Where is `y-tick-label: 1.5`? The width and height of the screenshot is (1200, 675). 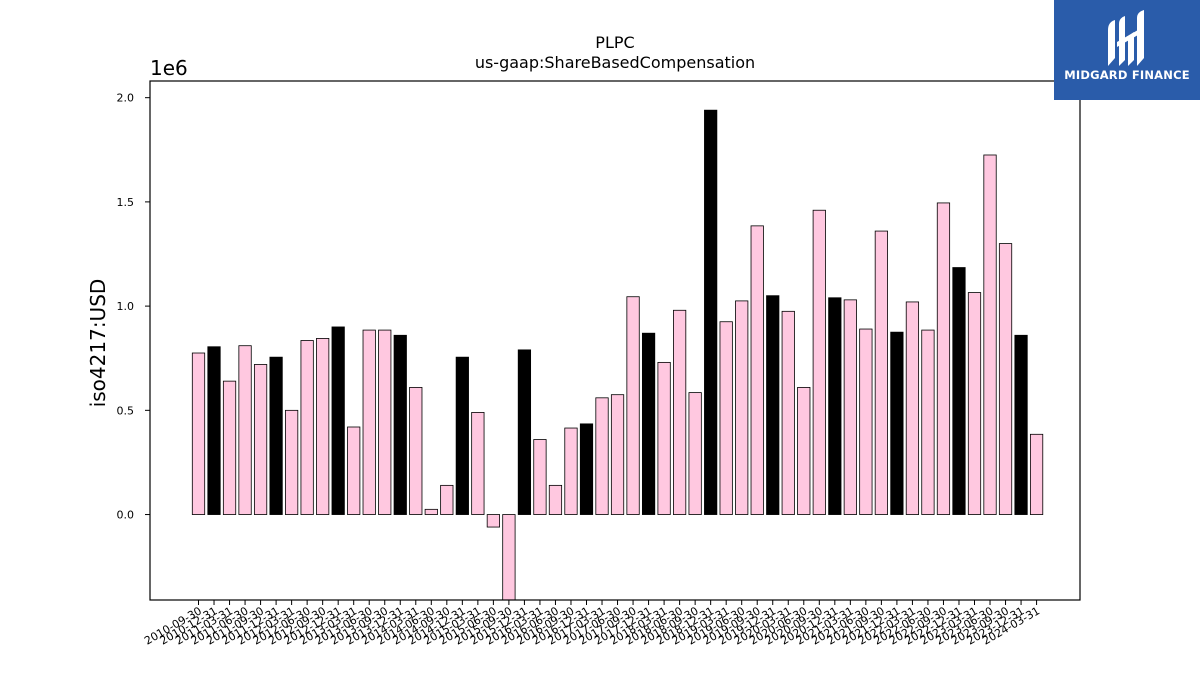 y-tick-label: 1.5 is located at coordinates (126, 202).